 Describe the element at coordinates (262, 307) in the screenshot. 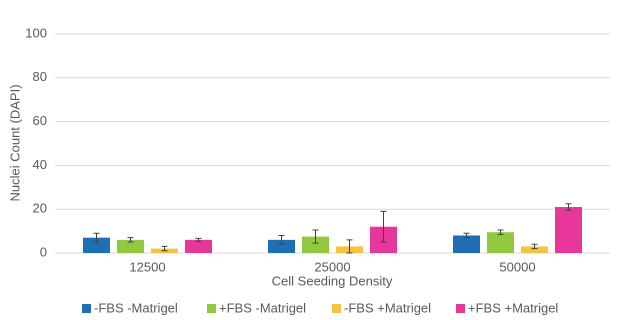

I see `legend-label: +FBS -Matrigel` at that location.